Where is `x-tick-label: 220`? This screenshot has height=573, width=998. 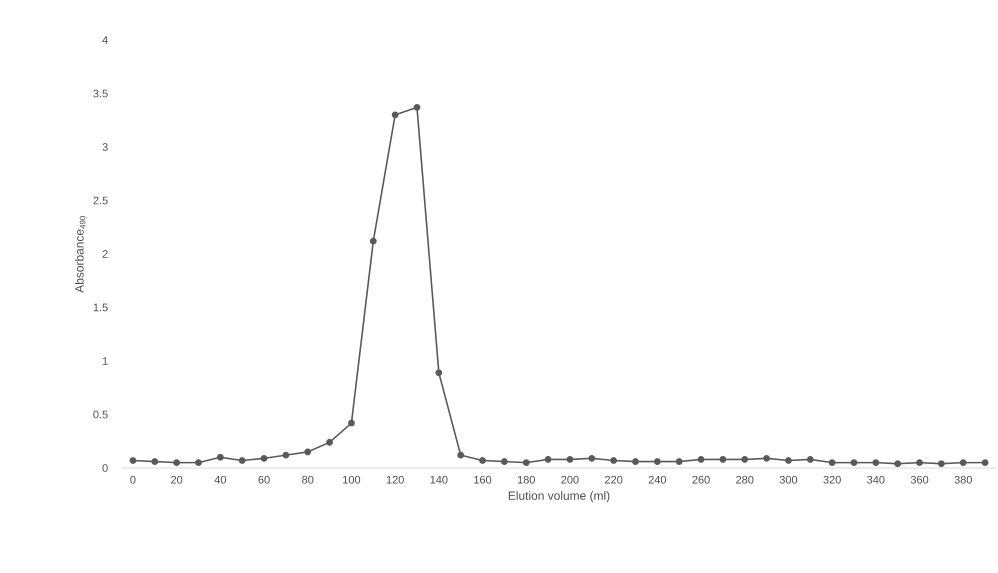
x-tick-label: 220 is located at coordinates (613, 480).